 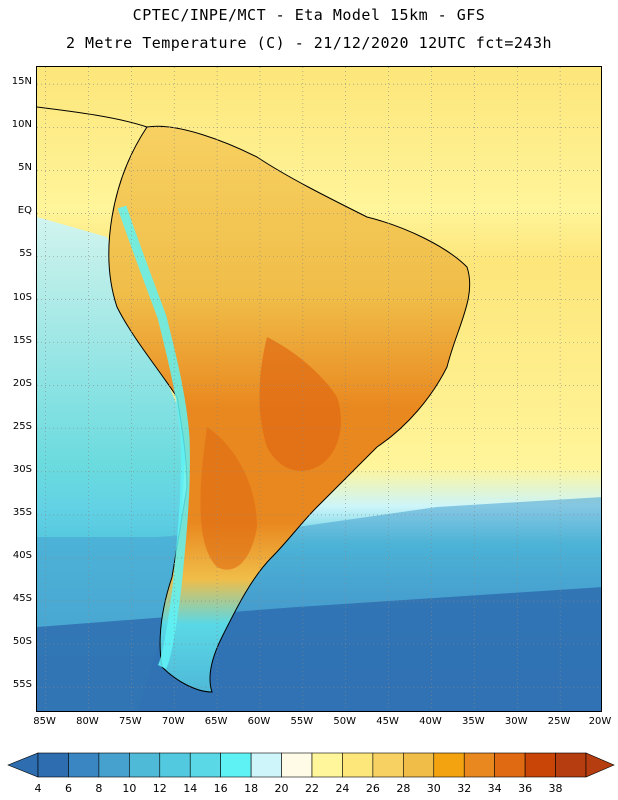 I want to click on longitude-label: 65W, so click(x=216, y=721).